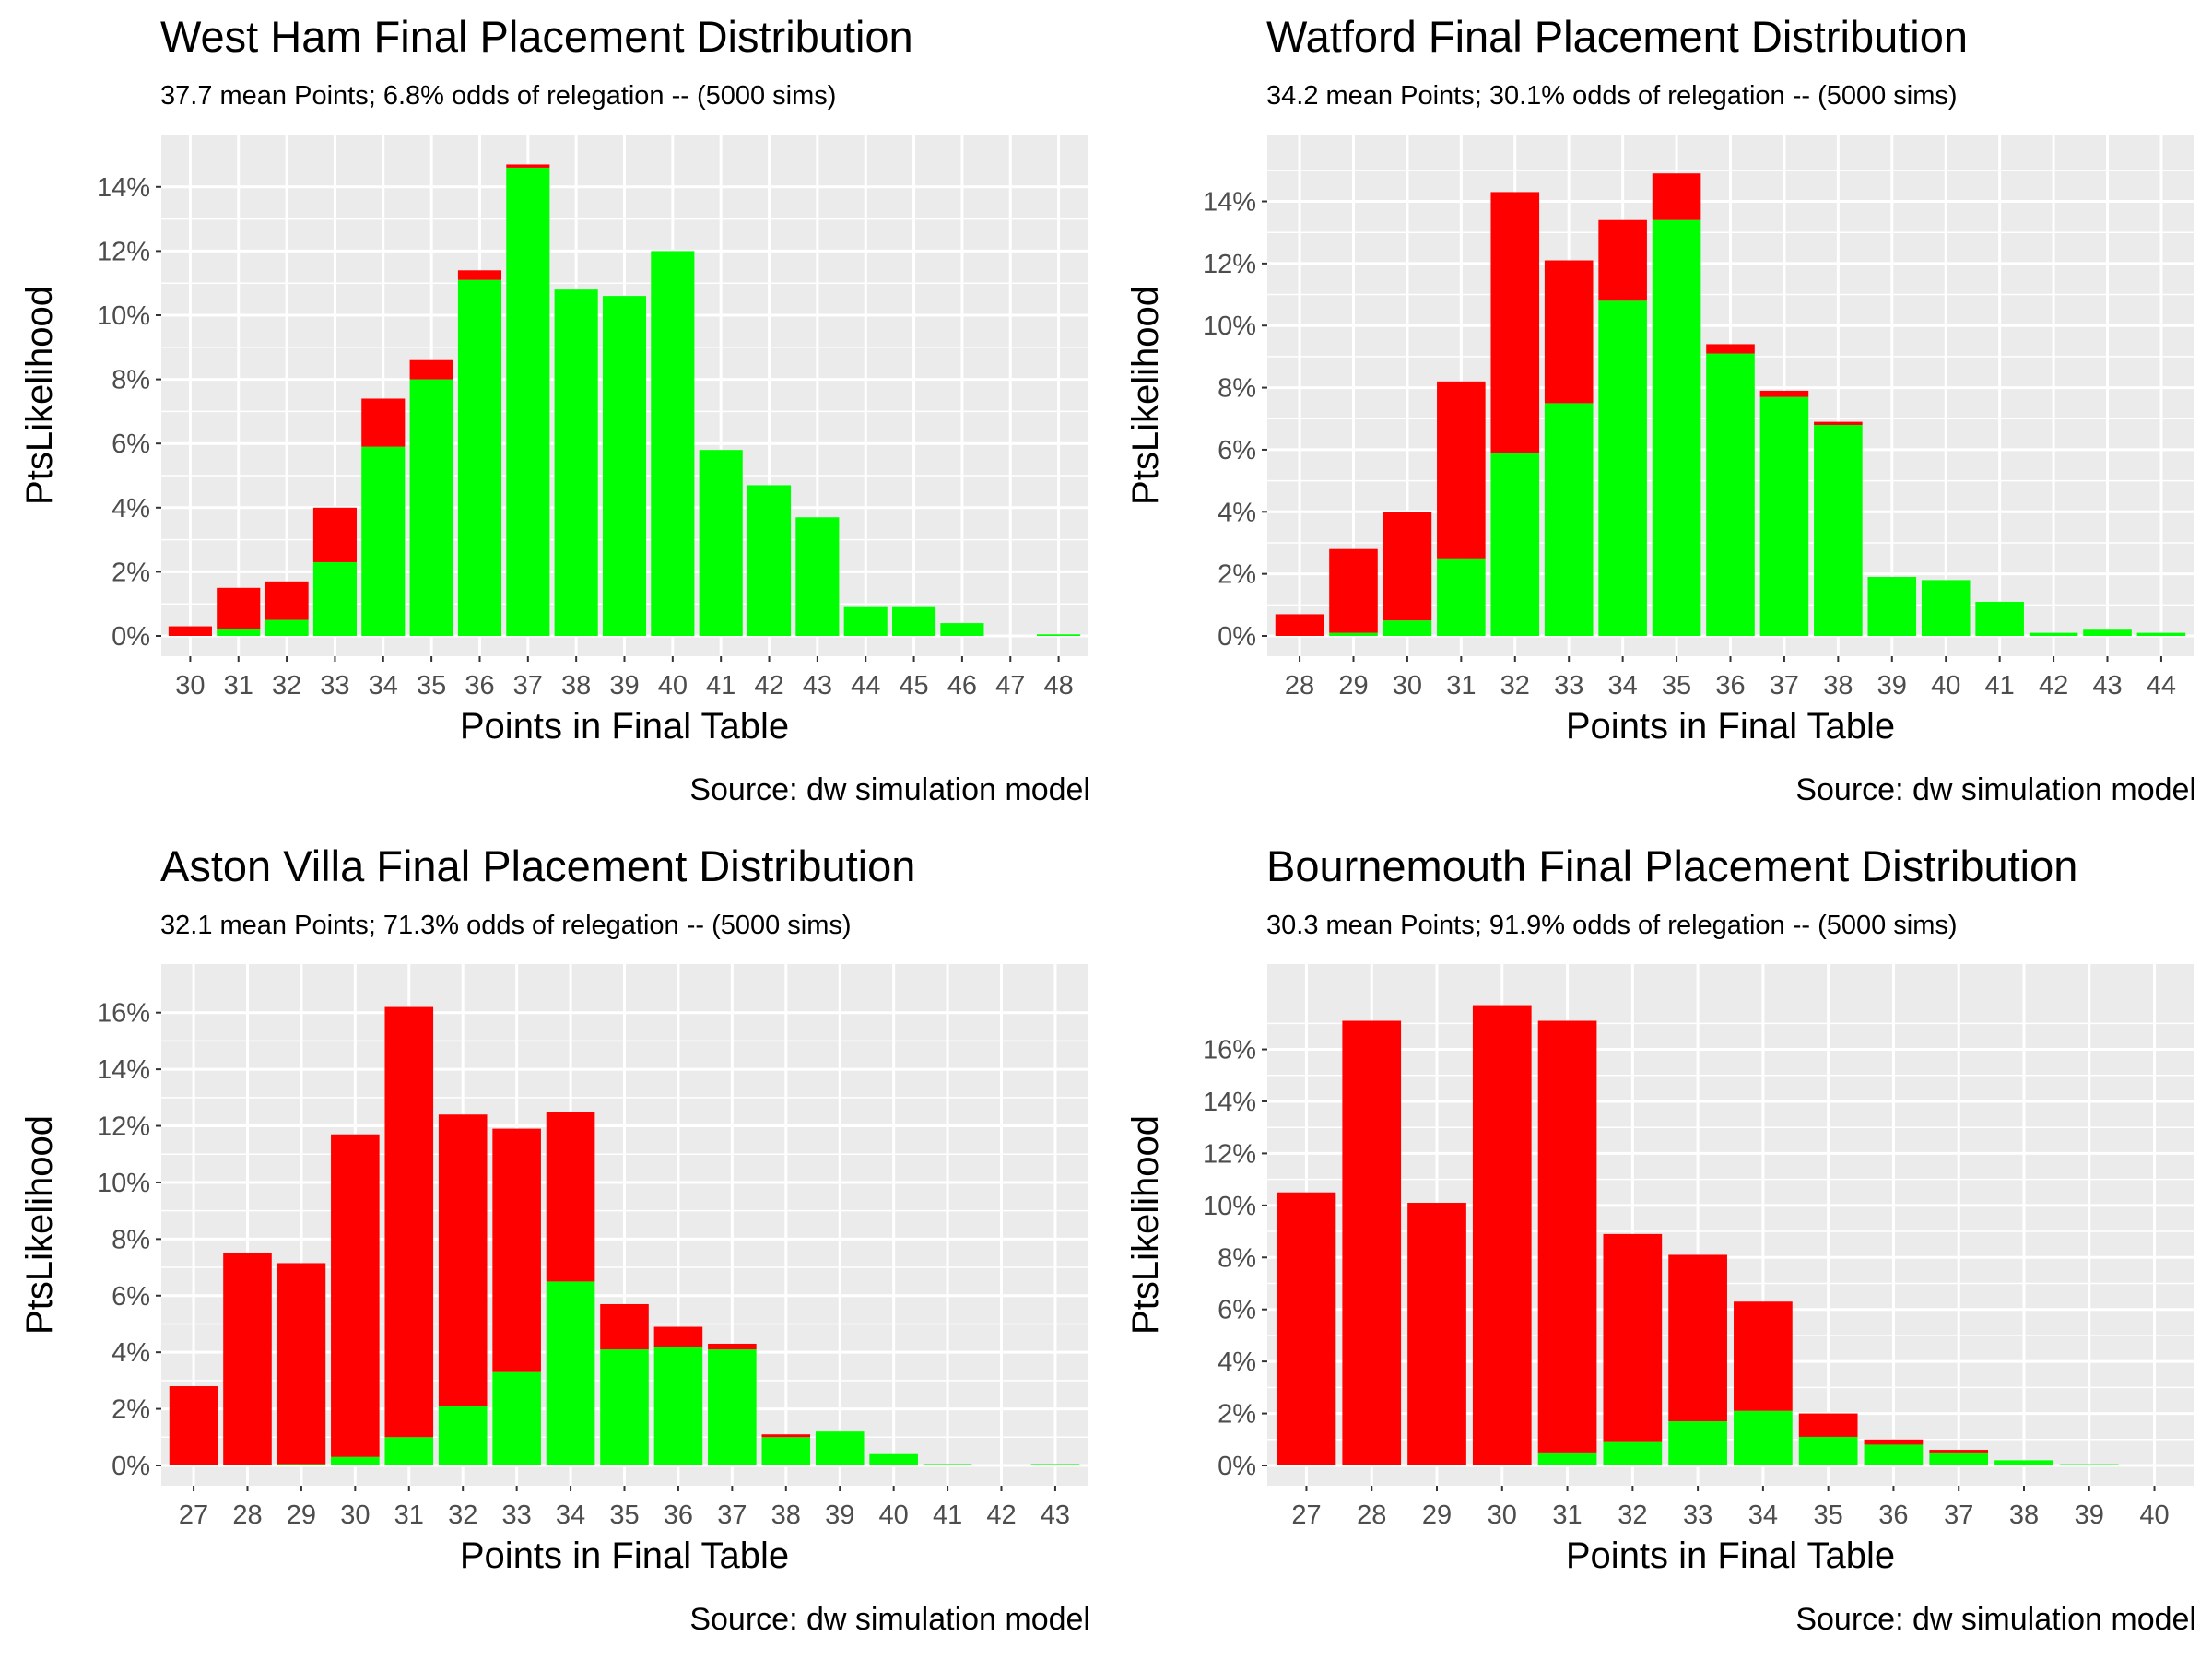 This screenshot has width=2212, height=1659. What do you see at coordinates (1058, 685) in the screenshot?
I see `x-tick-label: 48` at bounding box center [1058, 685].